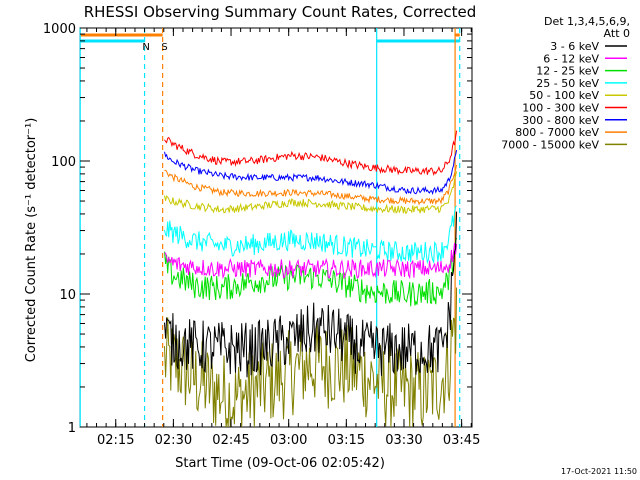  Describe the element at coordinates (115, 440) in the screenshot. I see `x-tick-label: 02:15` at that location.